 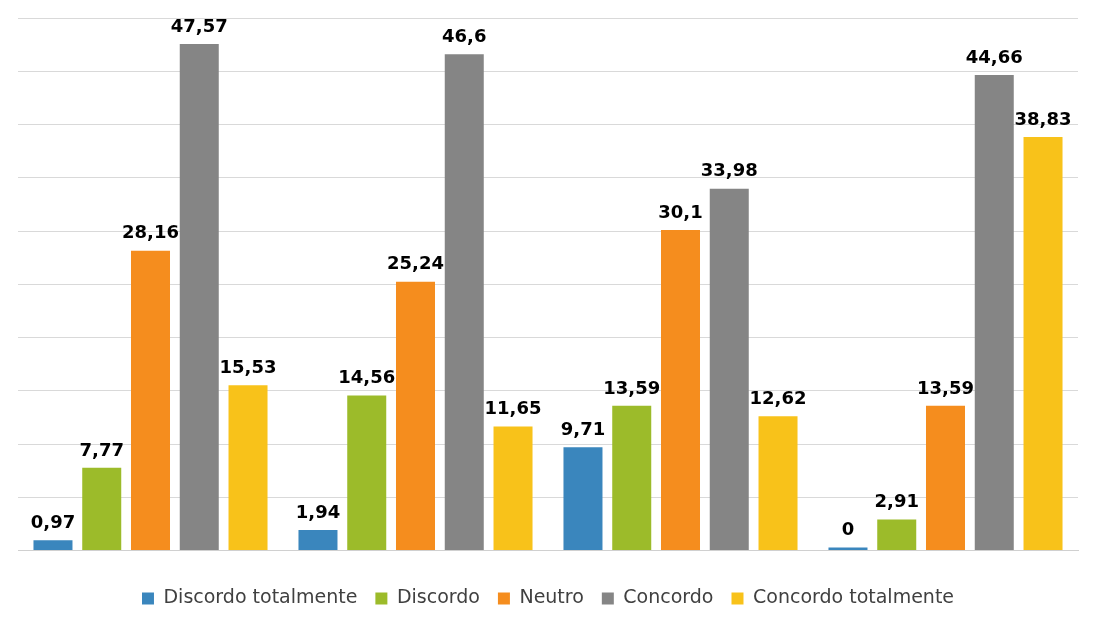 I want to click on data-label: 47,57, so click(x=199, y=25).